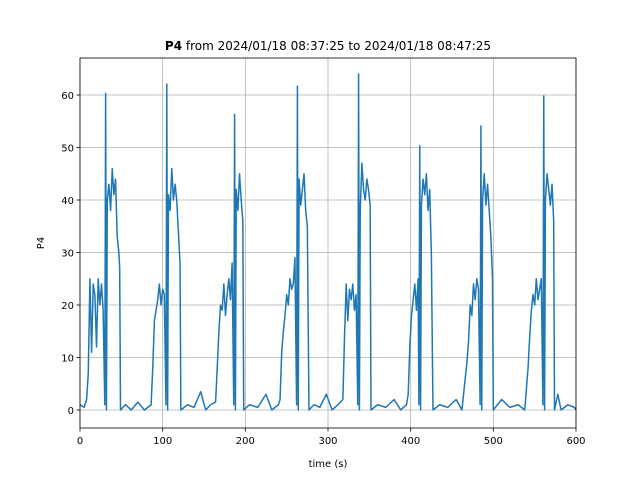  Describe the element at coordinates (67, 201) in the screenshot. I see `y-tick-label: 40` at that location.